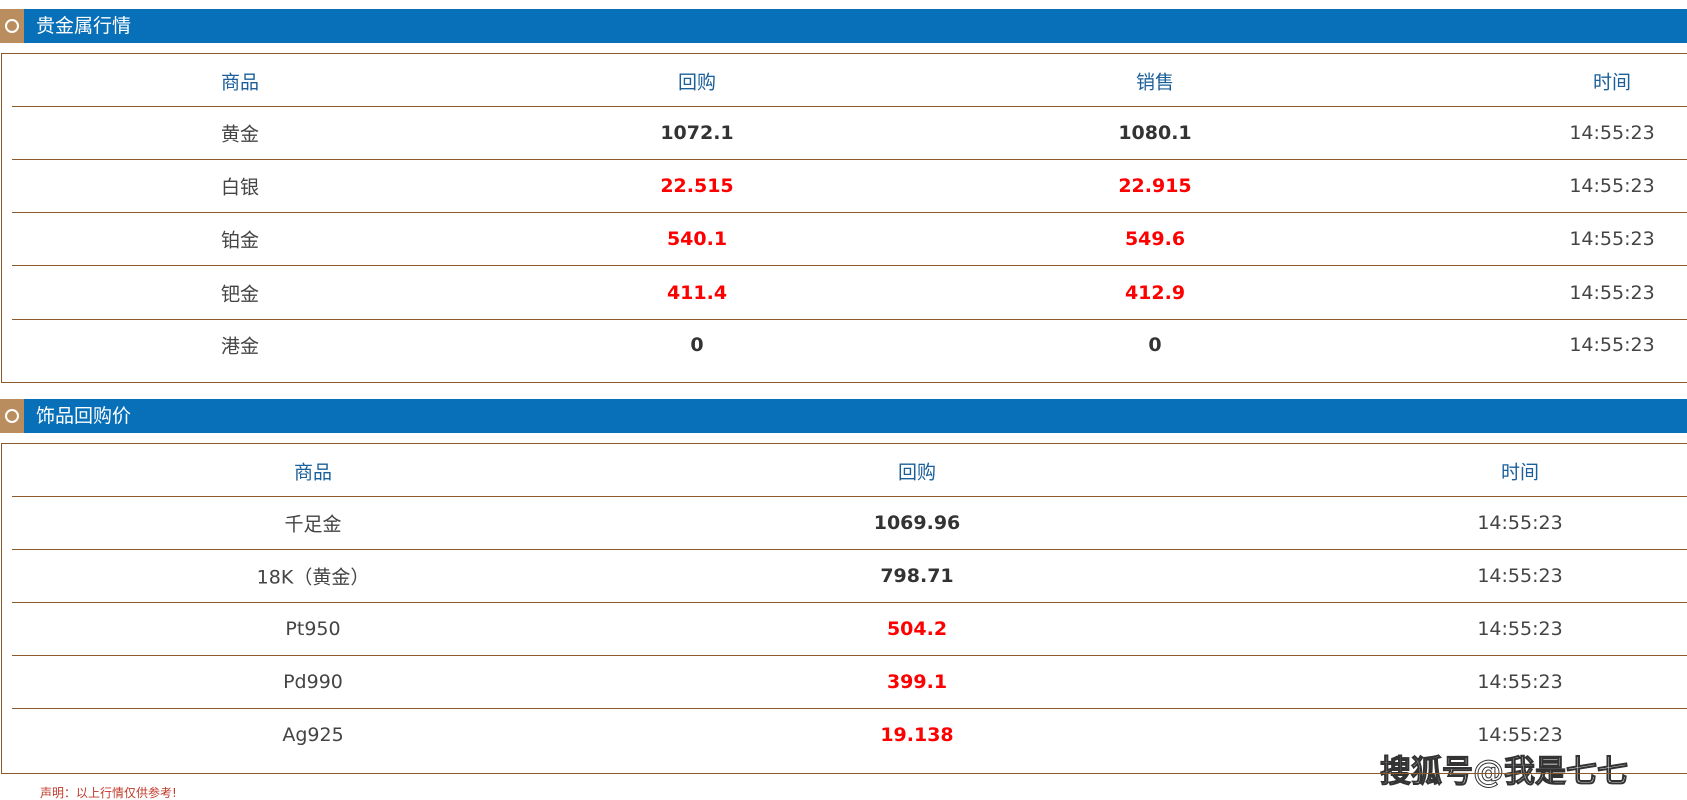  Describe the element at coordinates (313, 524) in the screenshot. I see `product-name: 千足金` at that location.